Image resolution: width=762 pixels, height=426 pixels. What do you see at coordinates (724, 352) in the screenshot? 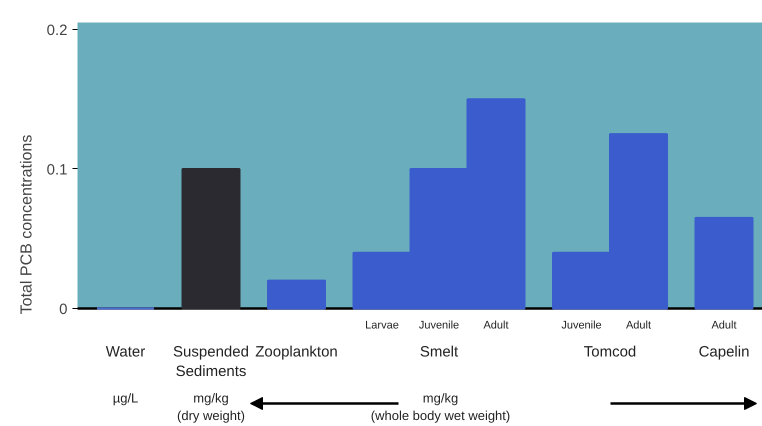
I see `text: Capelin` at bounding box center [724, 352].